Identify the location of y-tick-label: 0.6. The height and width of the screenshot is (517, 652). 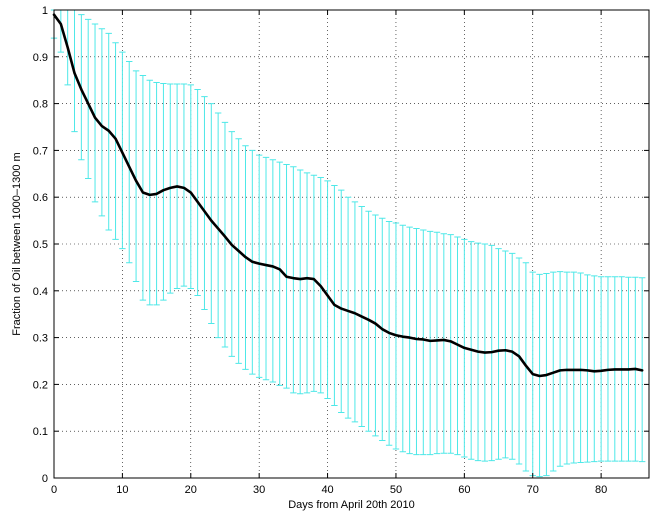
(40, 198).